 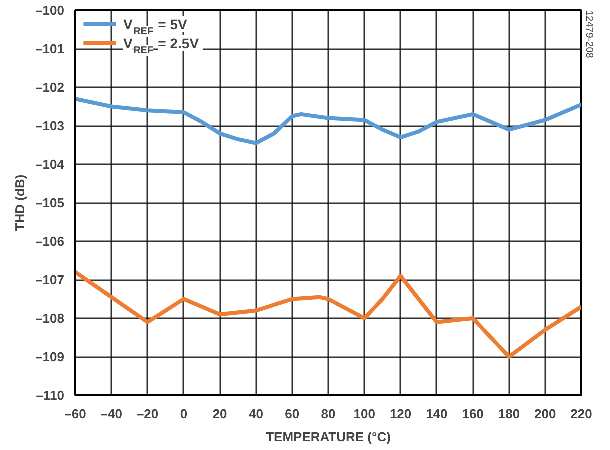 I want to click on text: 12479-208, so click(x=589, y=34).